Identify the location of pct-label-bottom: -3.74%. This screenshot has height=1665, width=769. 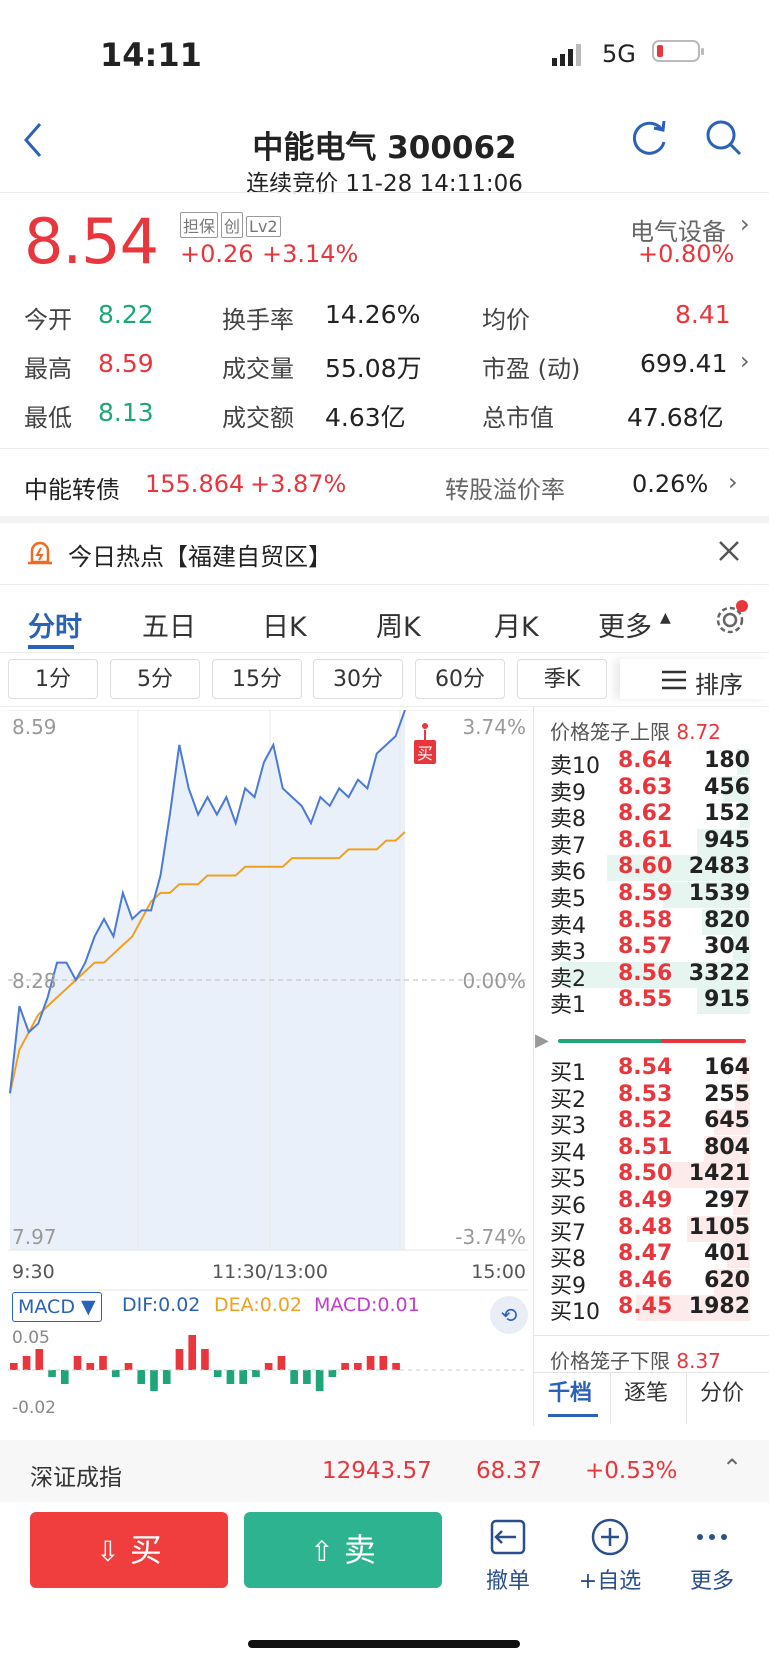
(490, 1237).